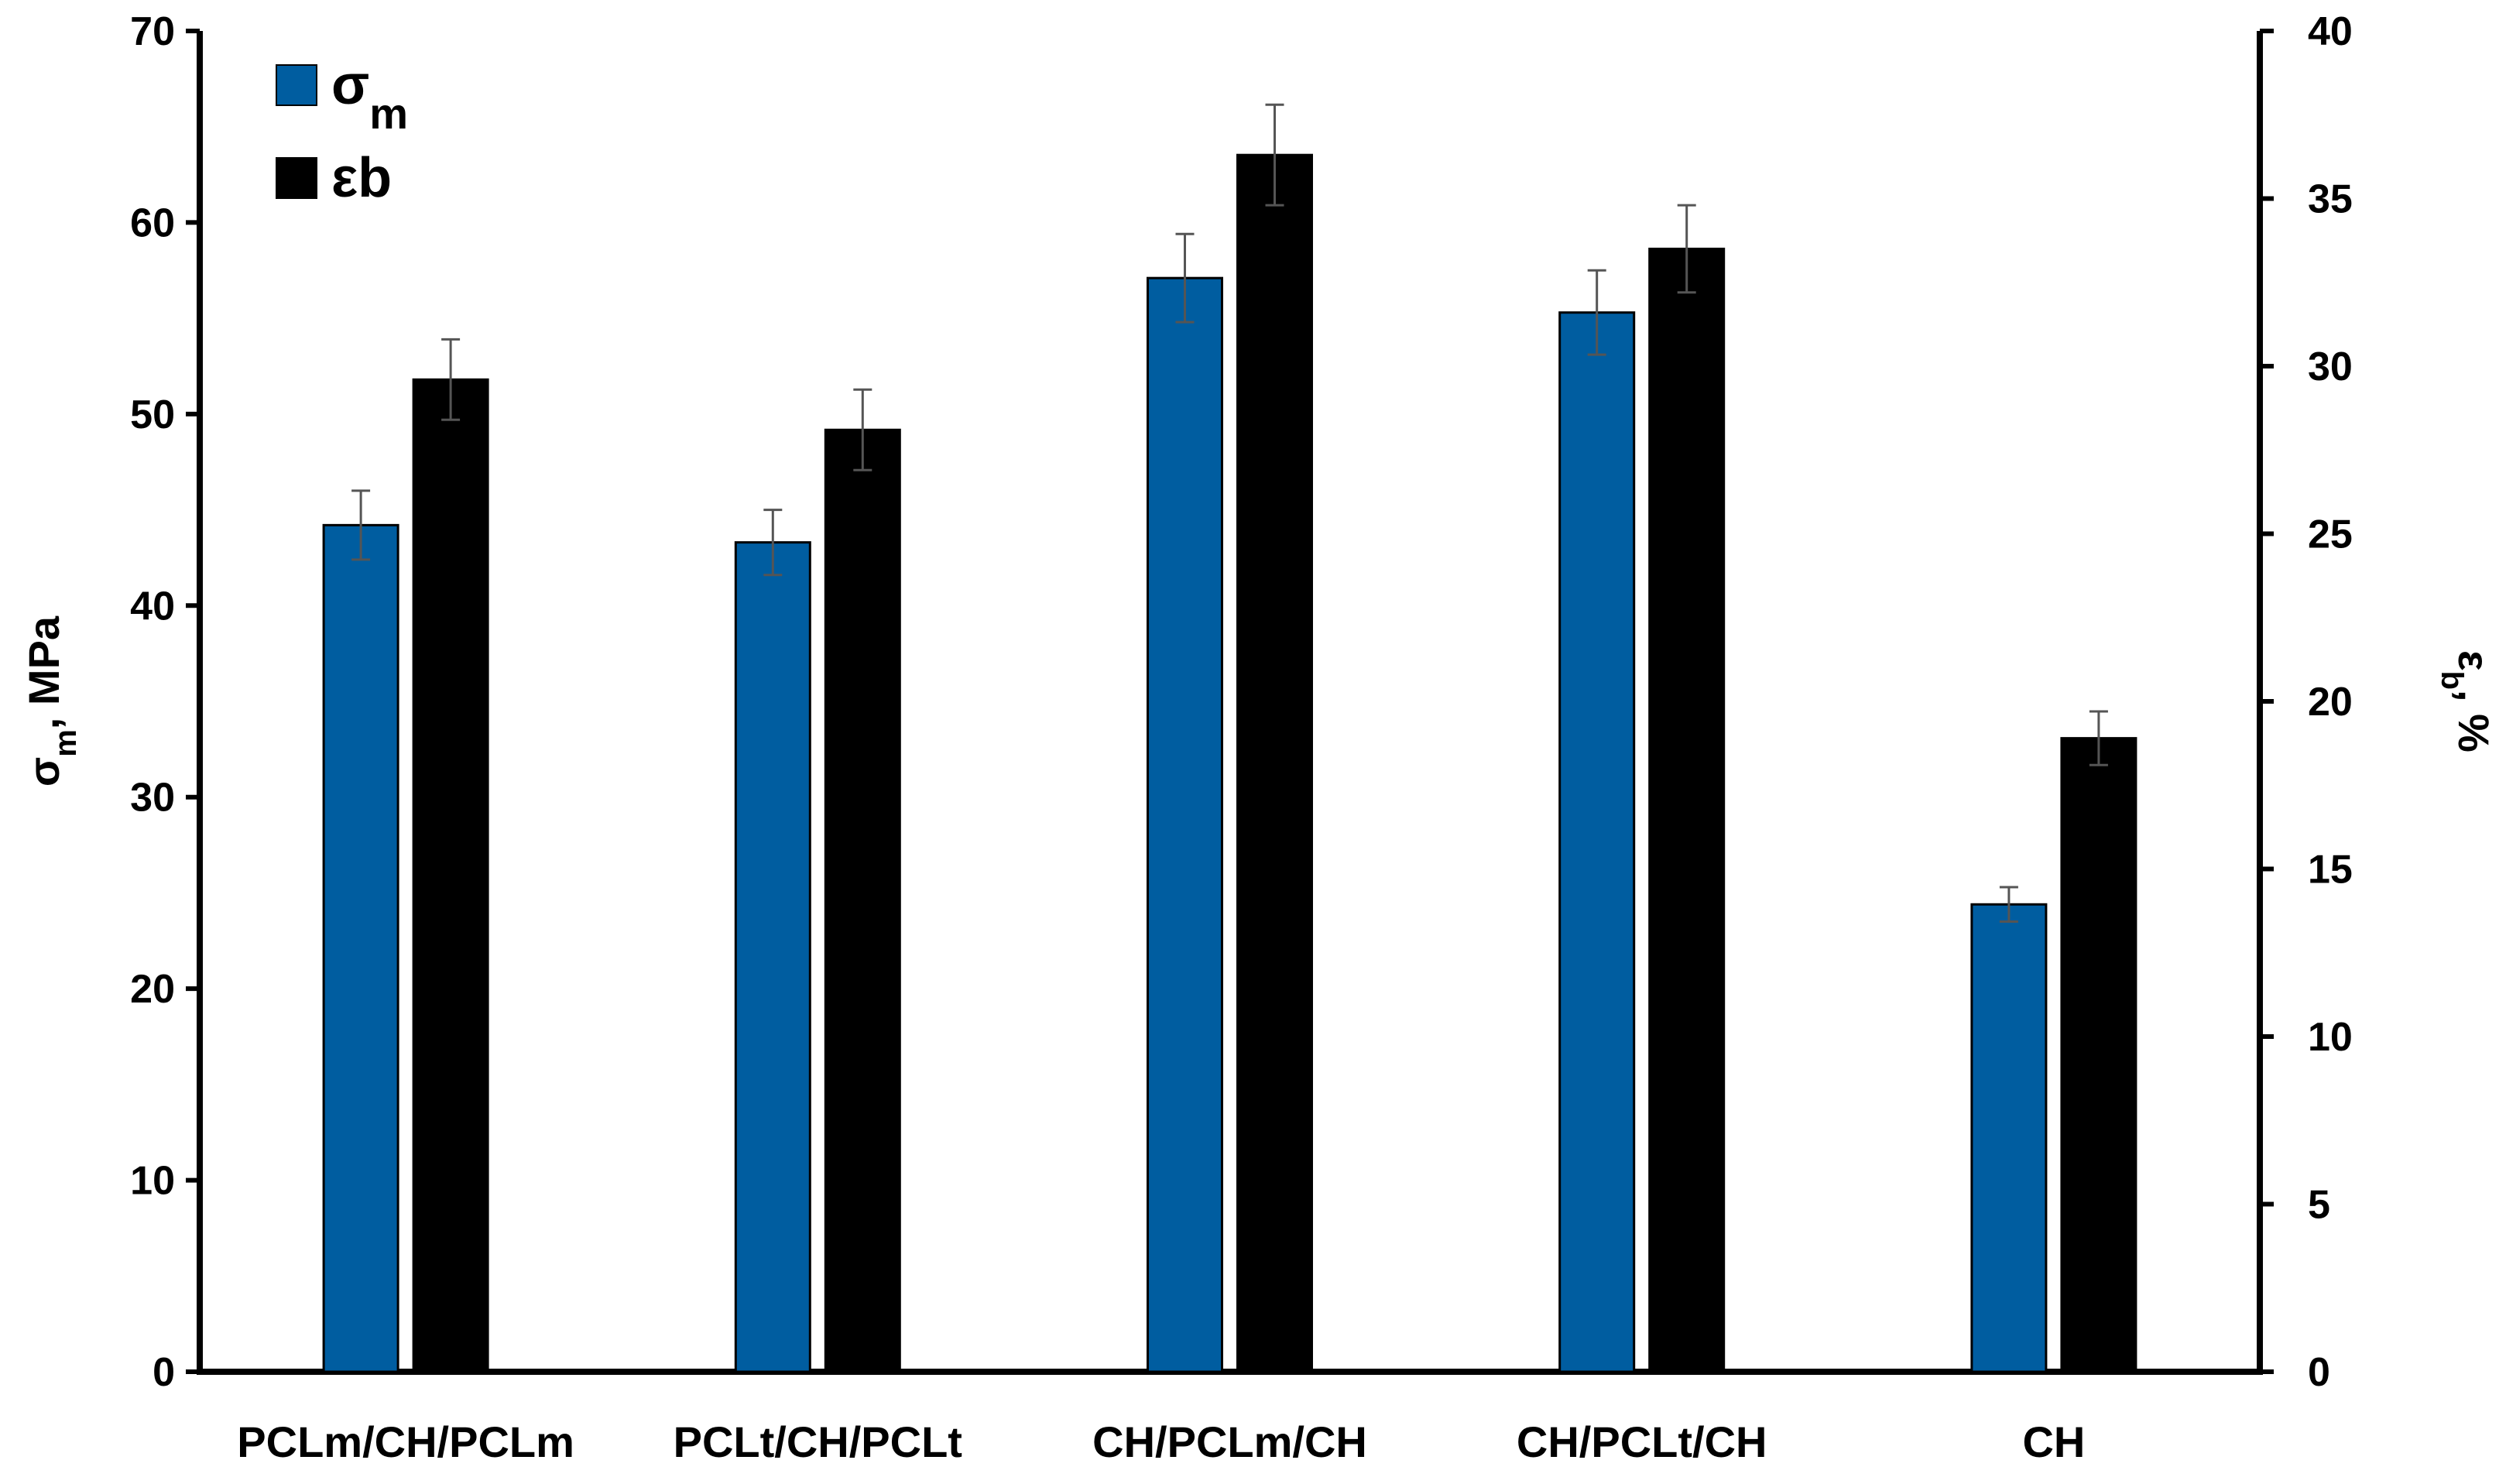 The width and height of the screenshot is (2506, 1484). What do you see at coordinates (405, 1441) in the screenshot?
I see `category-label: PCLm/CH/PCLm` at bounding box center [405, 1441].